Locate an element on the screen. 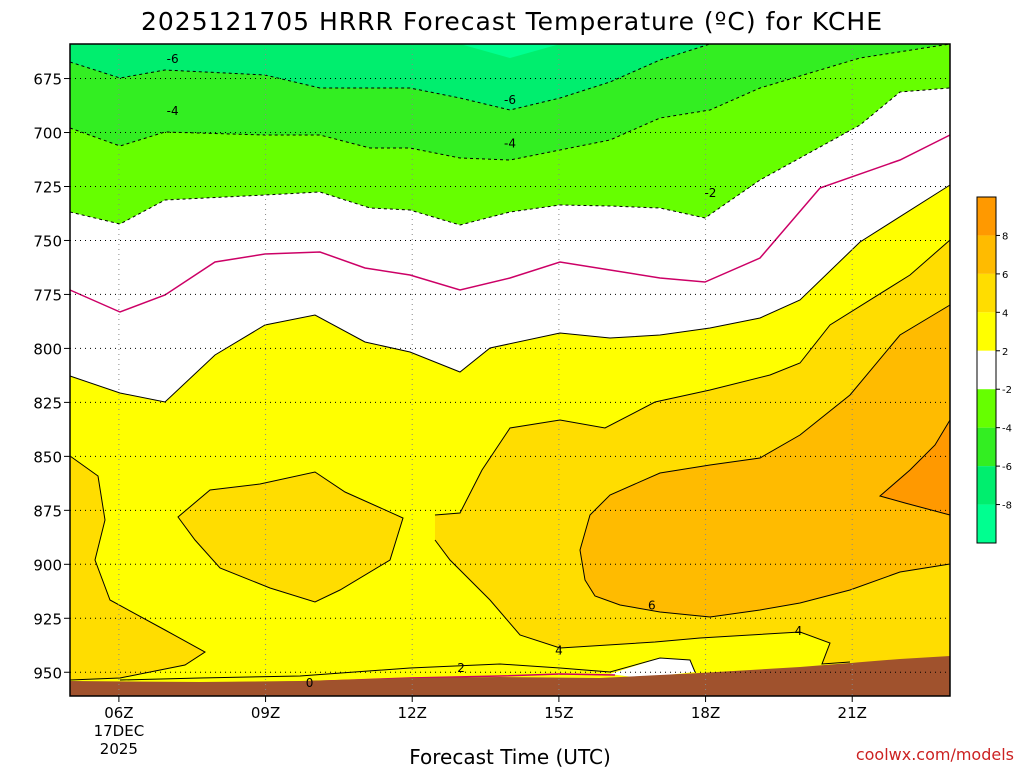  terrain is located at coordinates (510, 676).